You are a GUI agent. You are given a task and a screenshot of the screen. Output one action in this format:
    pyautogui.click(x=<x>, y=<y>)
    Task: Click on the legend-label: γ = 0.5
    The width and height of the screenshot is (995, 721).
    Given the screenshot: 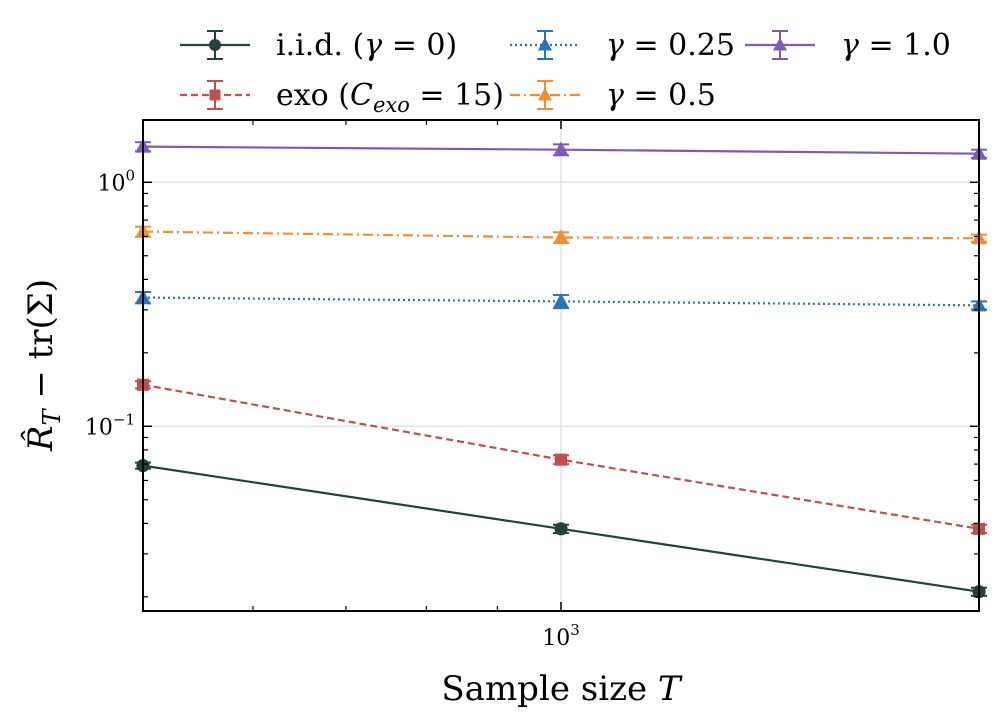 What is the action you would take?
    pyautogui.click(x=661, y=95)
    